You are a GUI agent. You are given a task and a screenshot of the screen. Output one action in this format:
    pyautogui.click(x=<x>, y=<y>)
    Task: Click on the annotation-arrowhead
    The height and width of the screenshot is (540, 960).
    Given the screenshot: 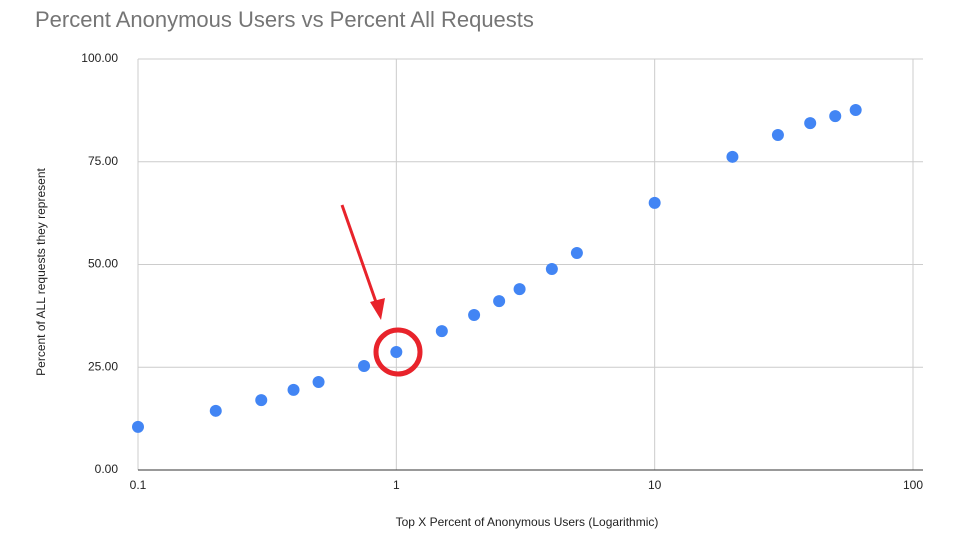 What is the action you would take?
    pyautogui.click(x=377, y=309)
    